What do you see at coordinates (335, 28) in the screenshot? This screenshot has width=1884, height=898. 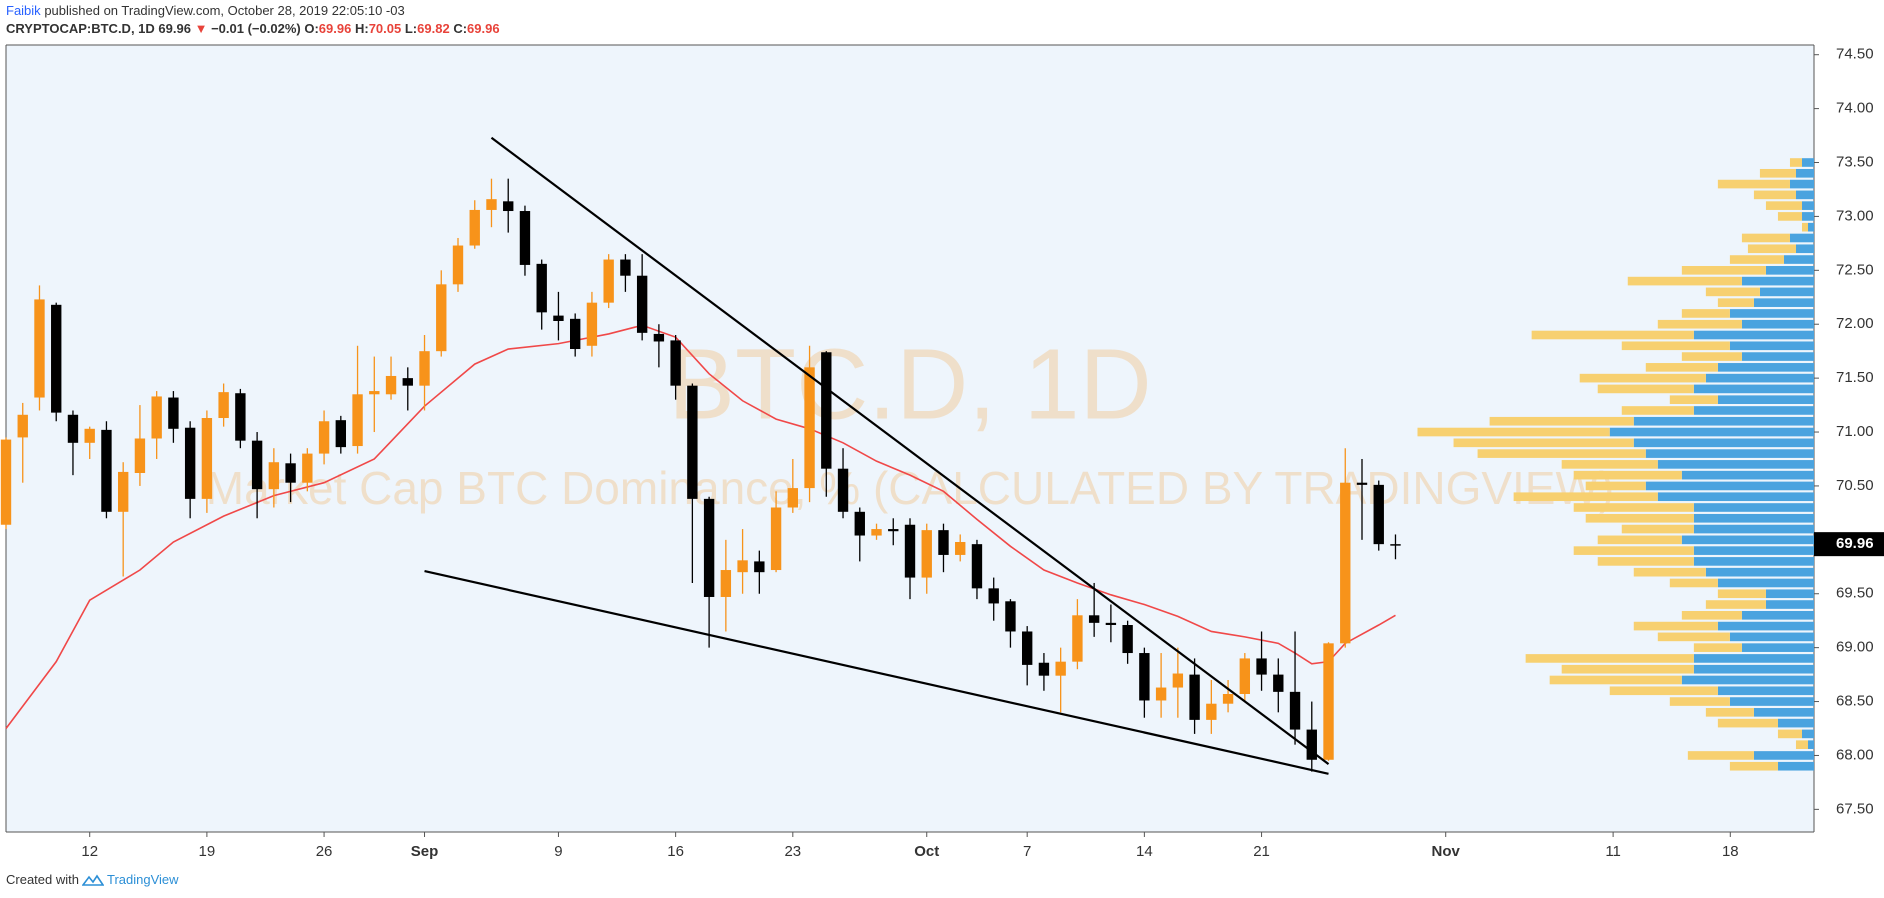 I see `o-value: 69.96` at bounding box center [335, 28].